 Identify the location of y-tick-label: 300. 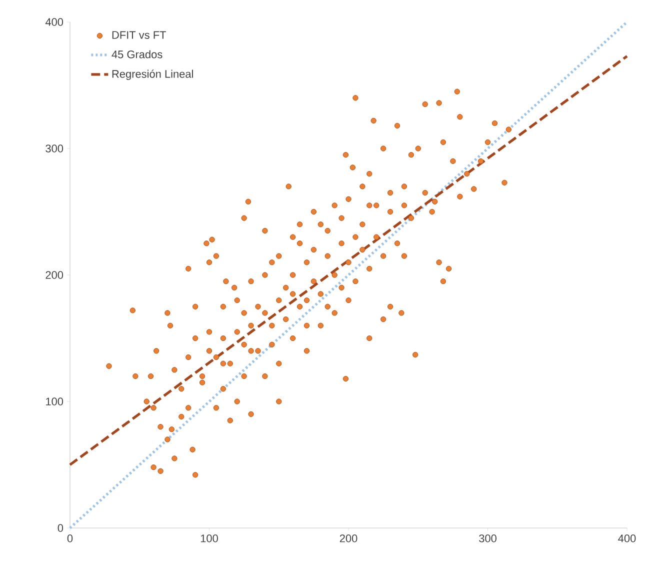
(55, 148).